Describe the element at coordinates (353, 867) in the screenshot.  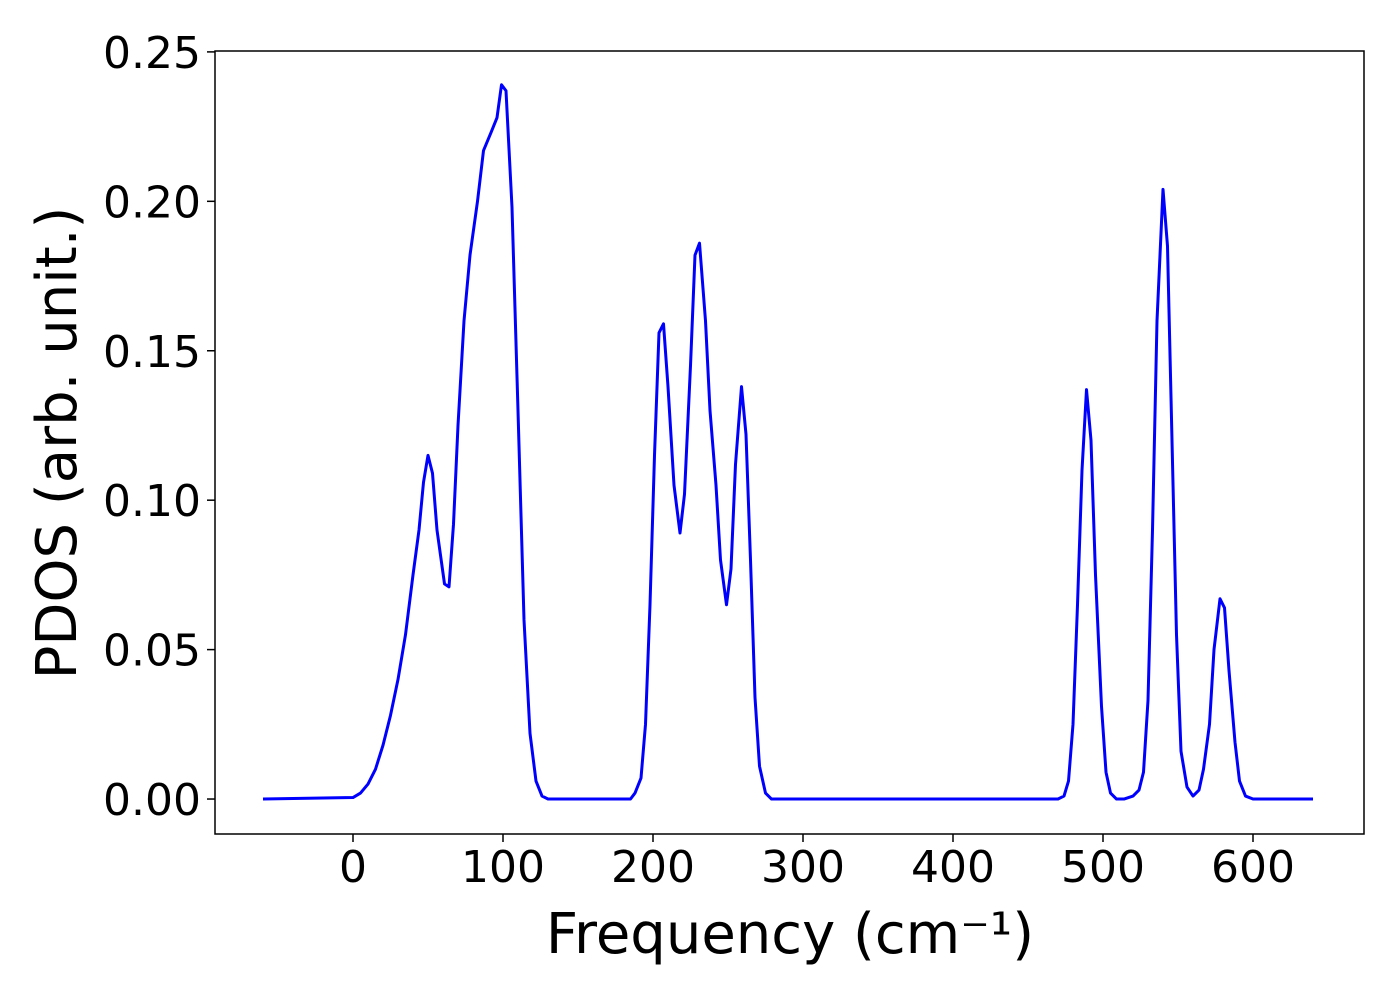
I see `x-tick-label: 0` at that location.